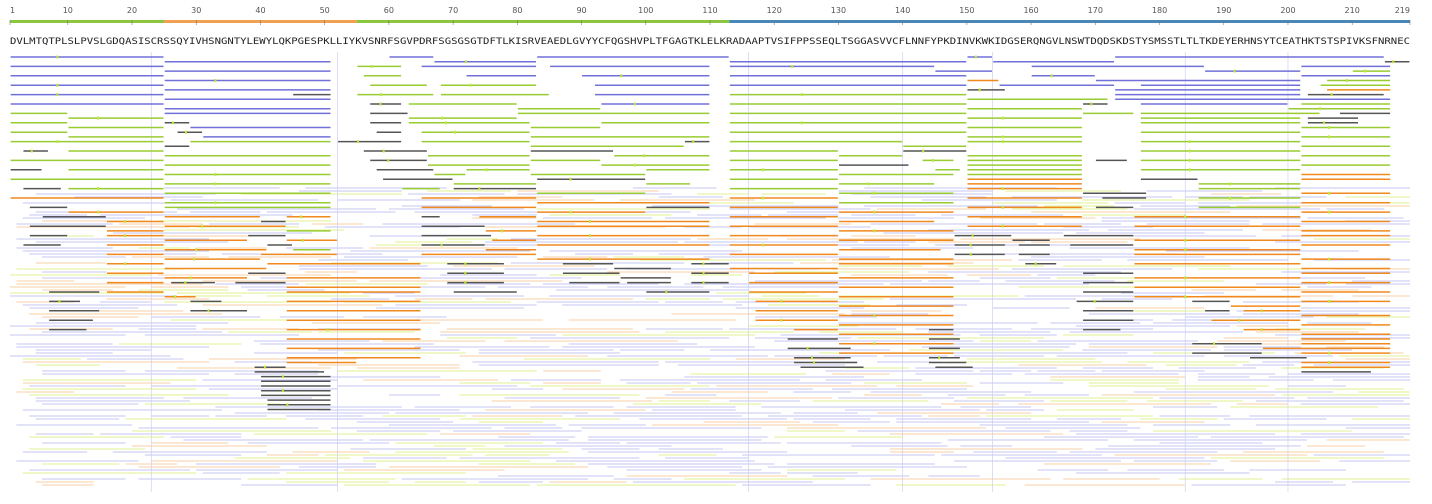 The image size is (1432, 504). I want to click on ruler-label: 60, so click(389, 10).